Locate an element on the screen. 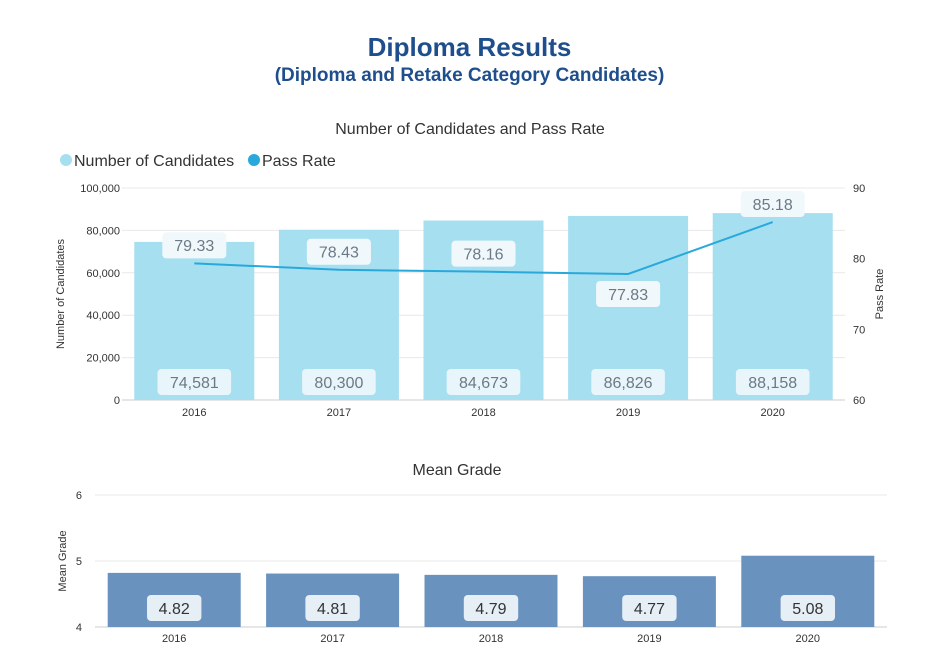  legend-swatch-pass-rate is located at coordinates (254, 160).